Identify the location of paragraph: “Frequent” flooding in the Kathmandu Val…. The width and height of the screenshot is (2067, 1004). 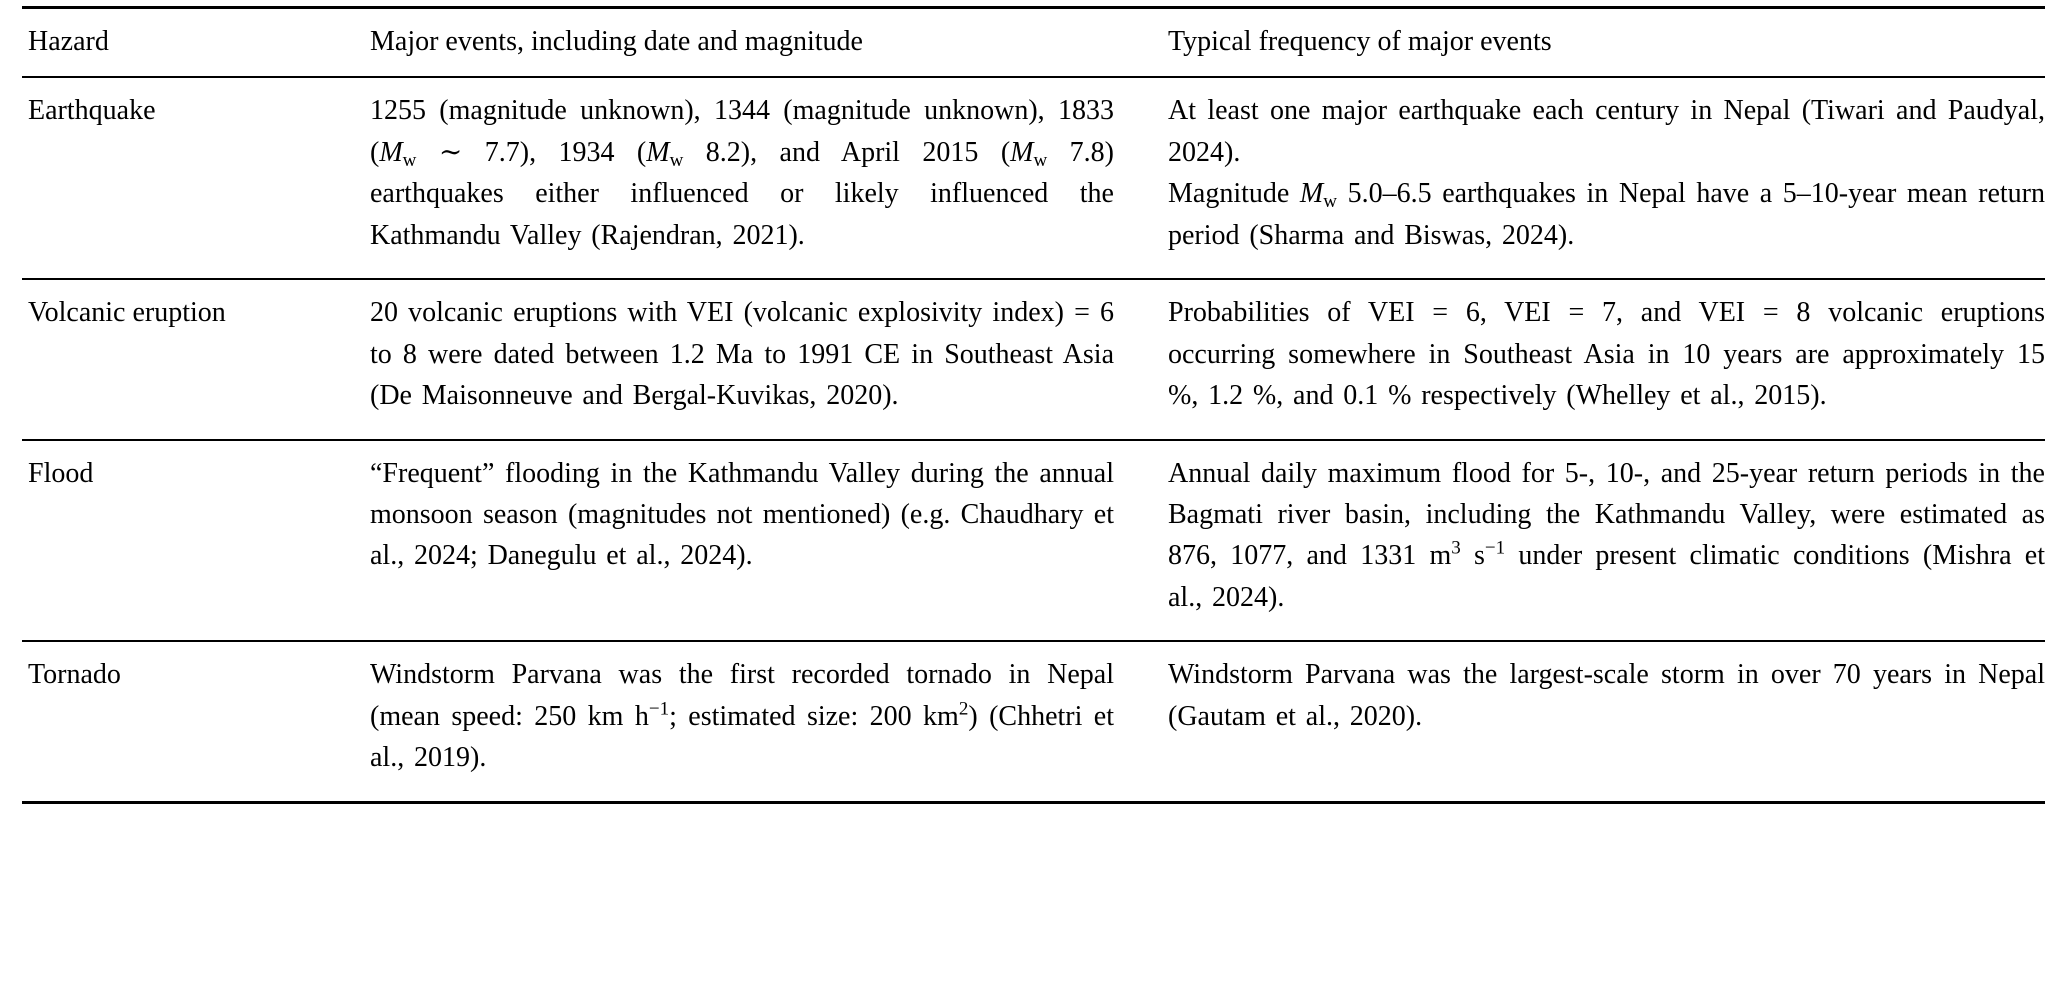
(742, 514).